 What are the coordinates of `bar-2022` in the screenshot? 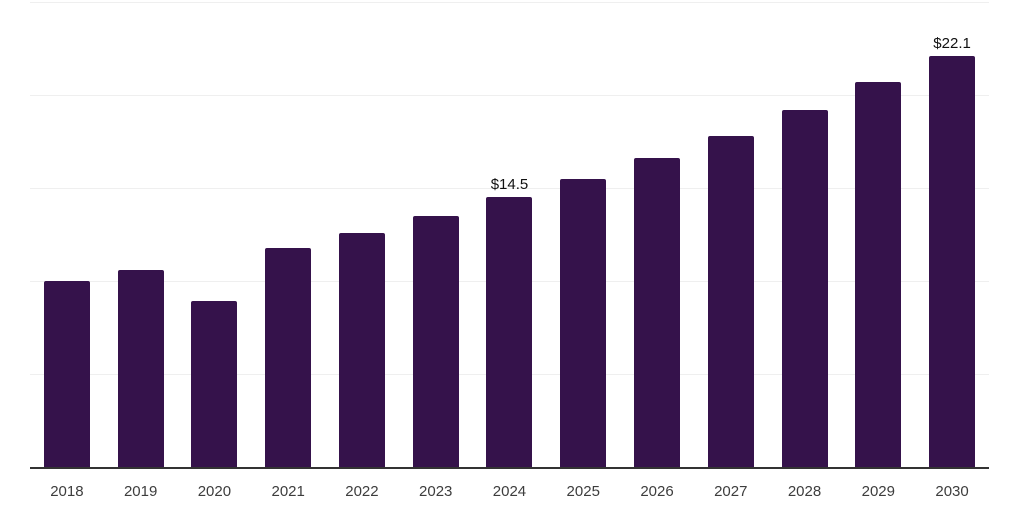 It's located at (361, 349).